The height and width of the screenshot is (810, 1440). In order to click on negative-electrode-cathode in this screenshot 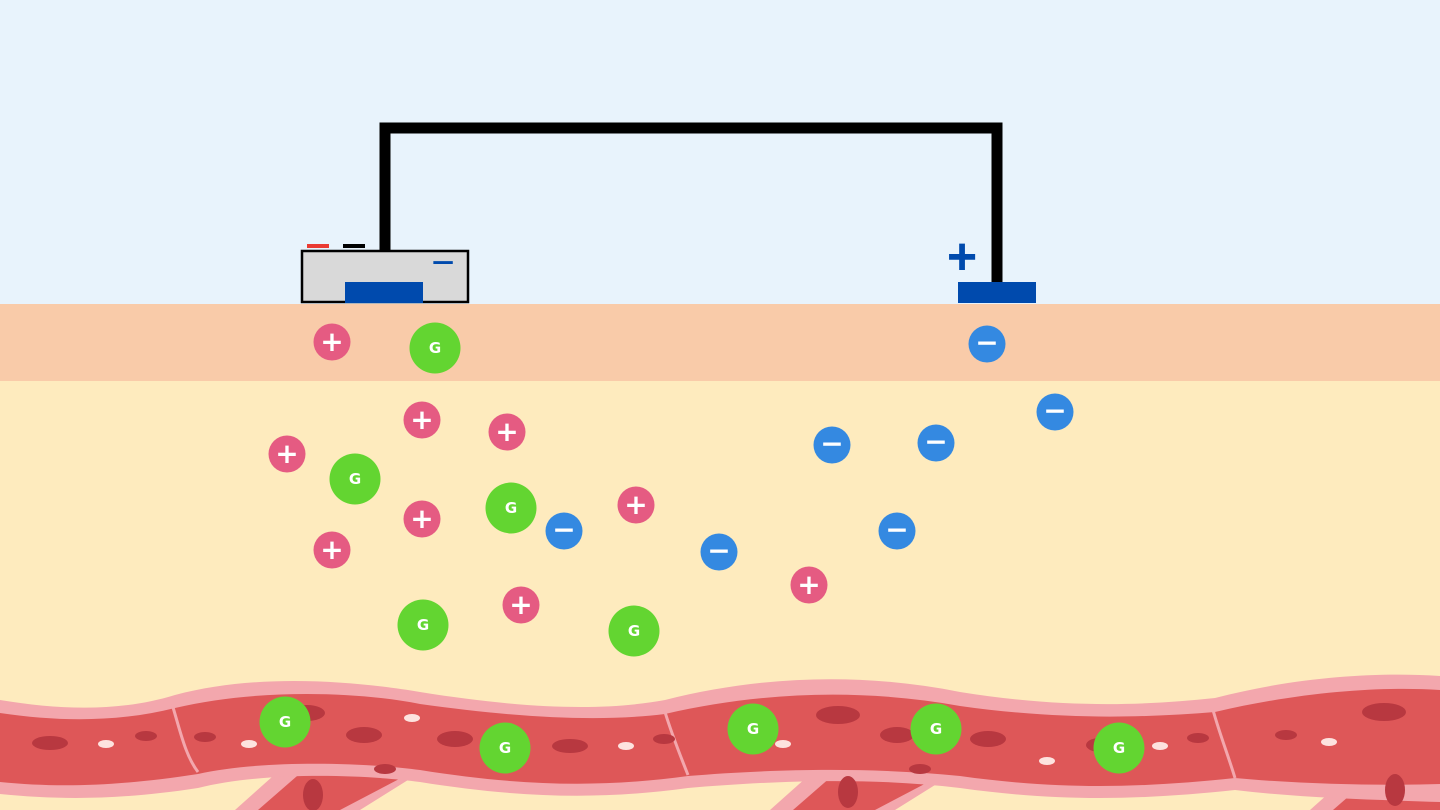, I will do `click(384, 292)`.